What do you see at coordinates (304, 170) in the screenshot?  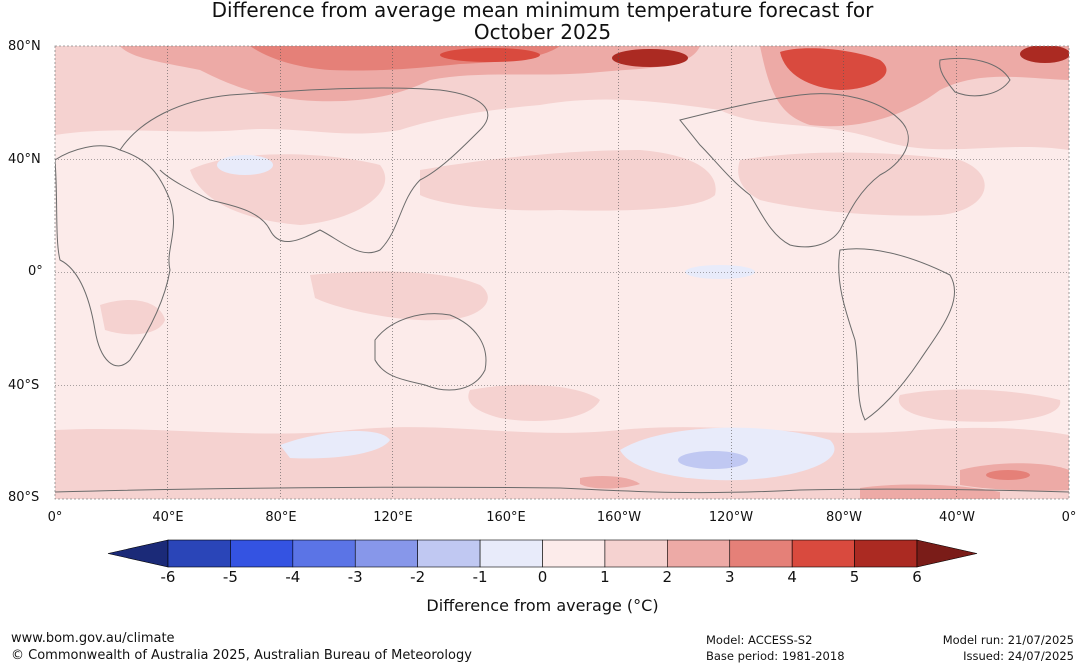 I see `coastline-eurasia` at bounding box center [304, 170].